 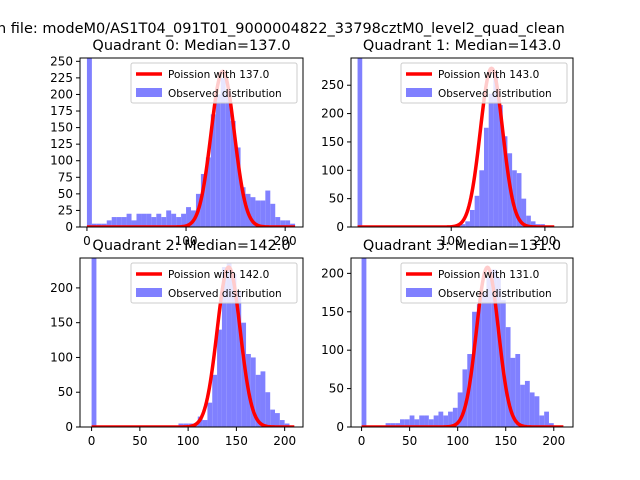 I want to click on y-tick-label: 225, so click(x=61, y=78).